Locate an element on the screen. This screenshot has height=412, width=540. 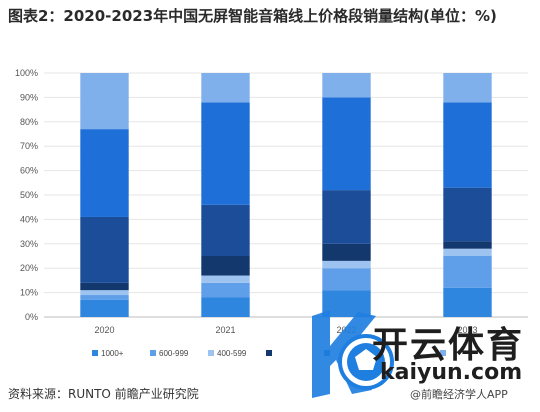
y-tick-label: 20% is located at coordinates (29, 268).